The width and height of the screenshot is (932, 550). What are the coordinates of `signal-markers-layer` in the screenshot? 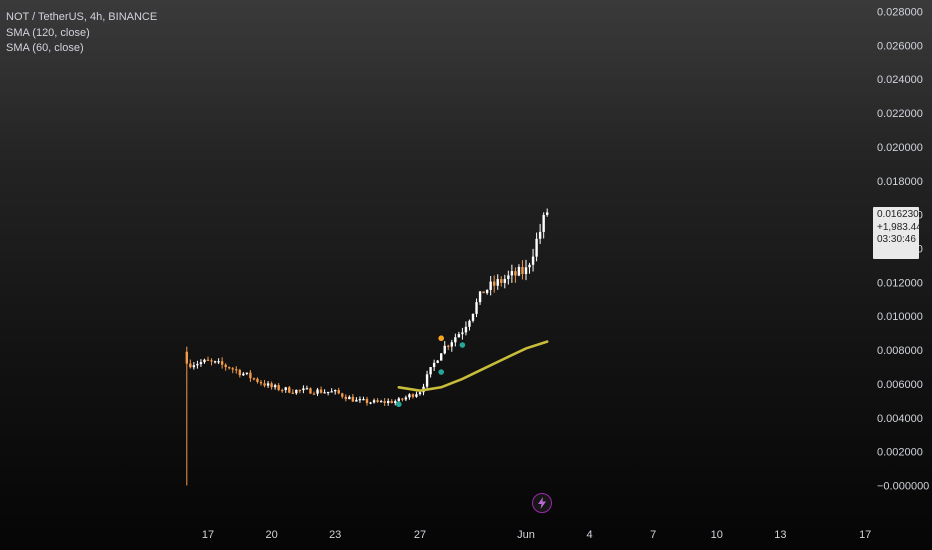 It's located at (431, 371).